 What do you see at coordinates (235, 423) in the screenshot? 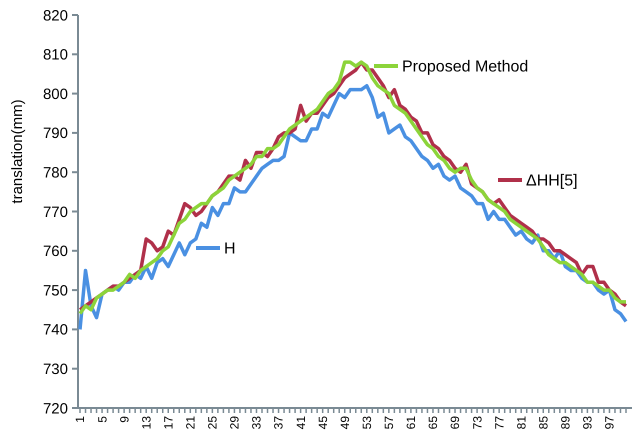
I see `x-tick-label: 29` at bounding box center [235, 423].